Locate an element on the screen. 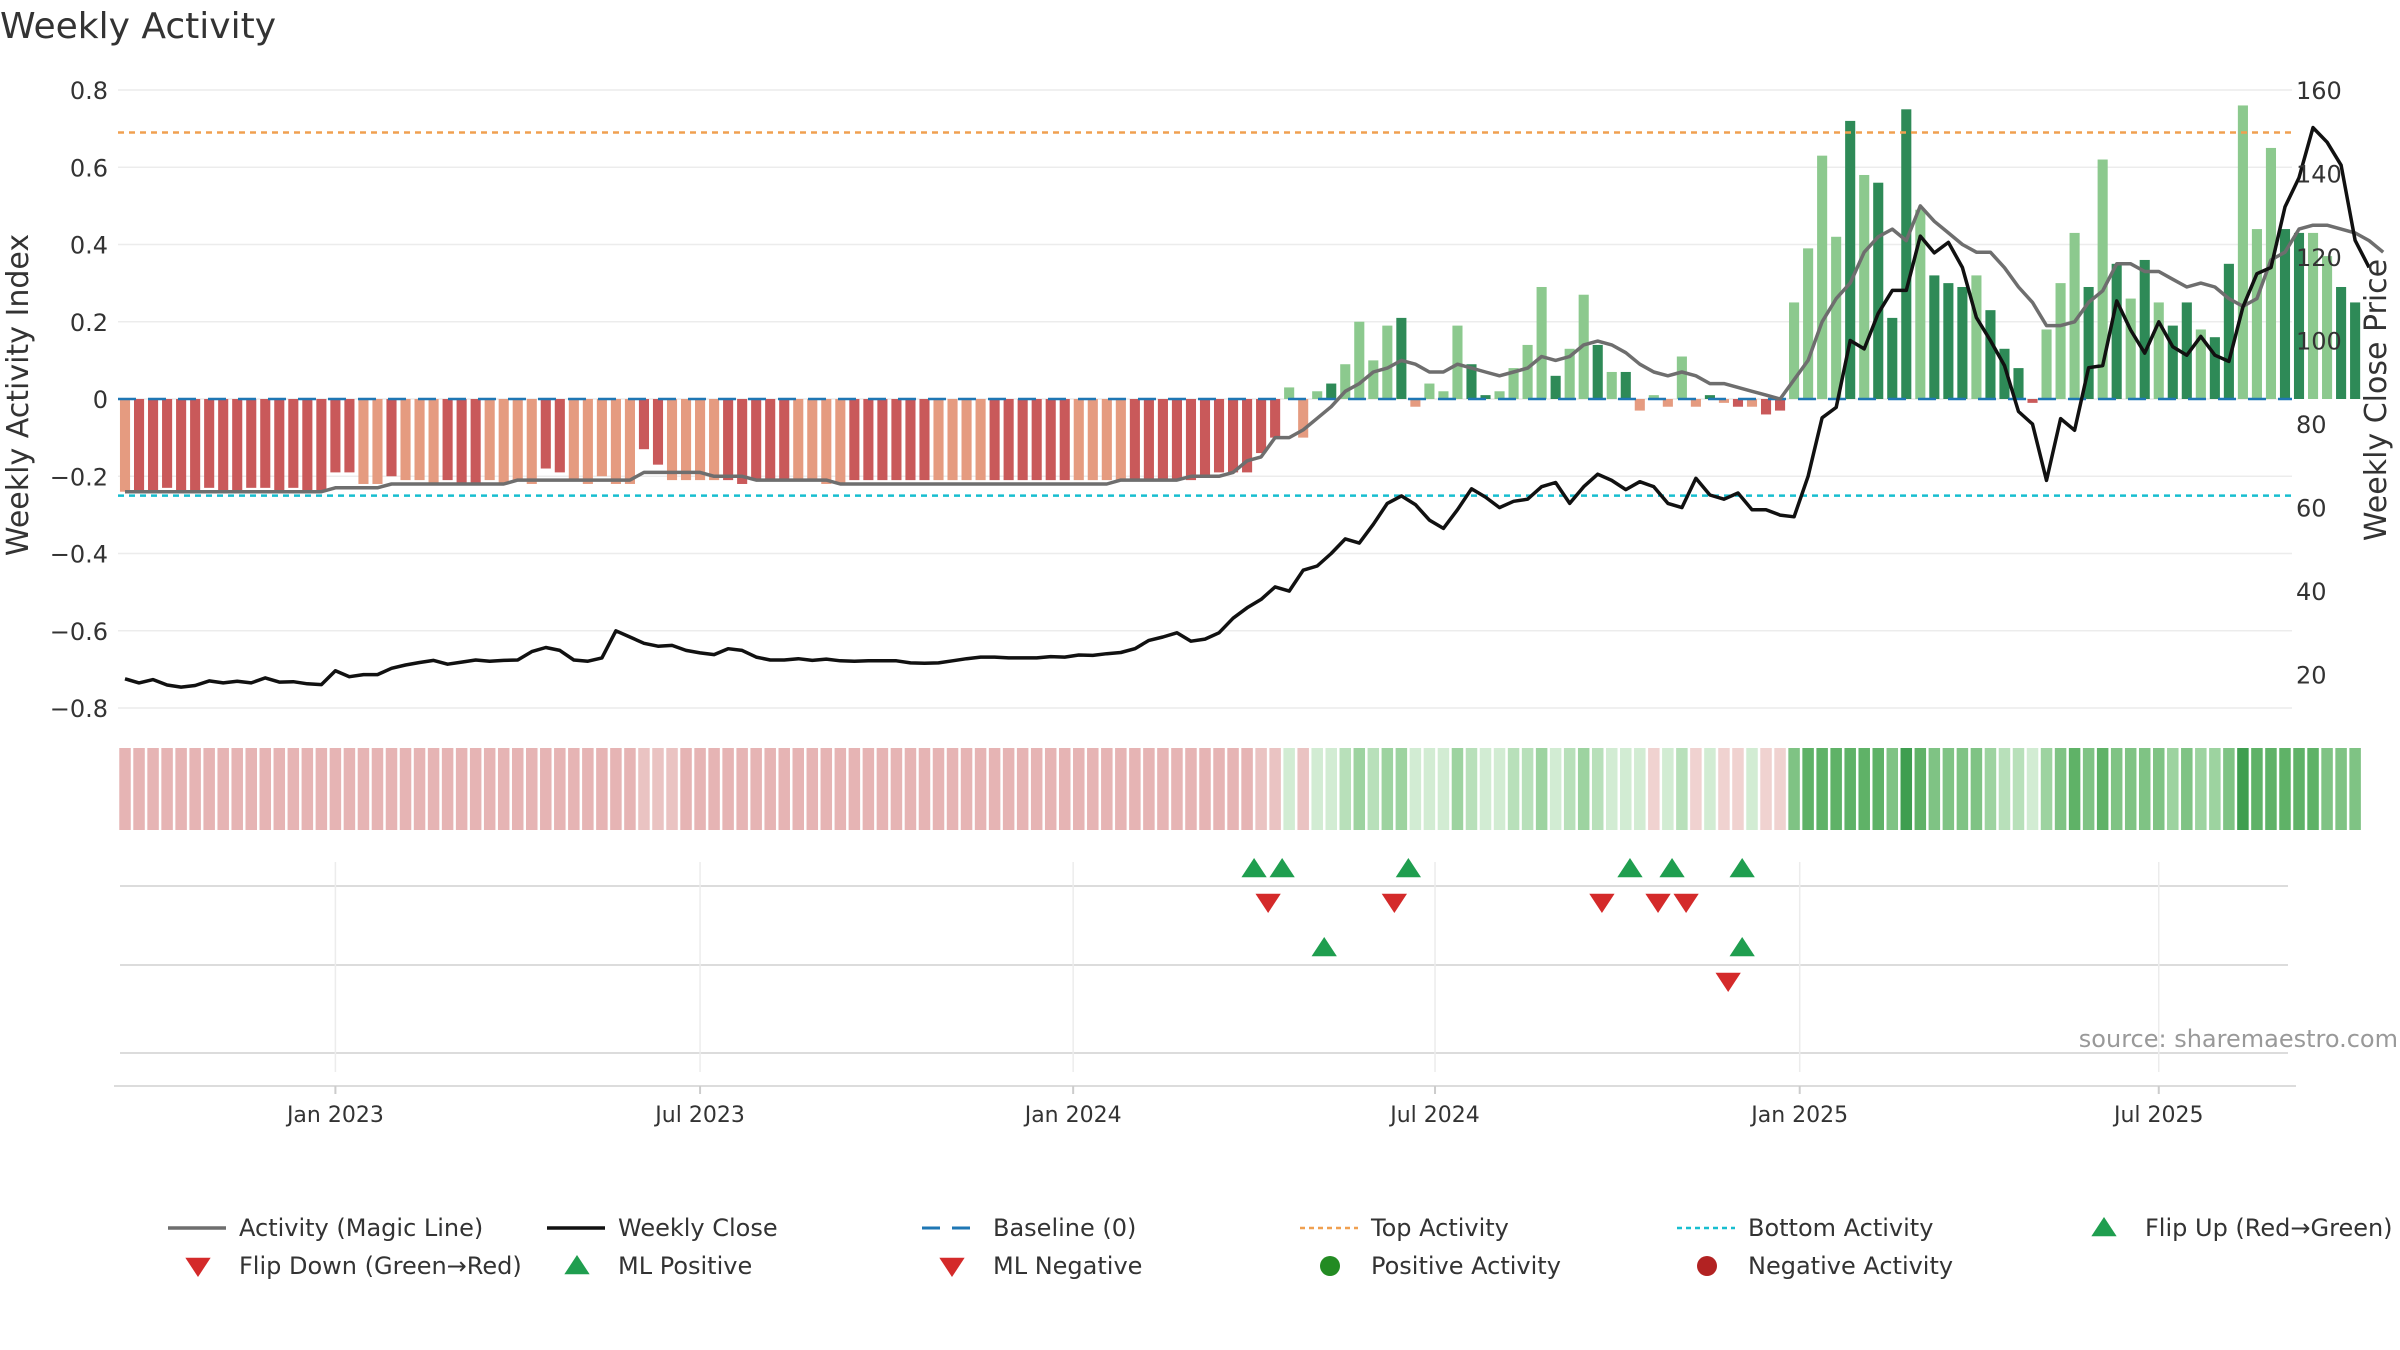 The height and width of the screenshot is (1350, 2400). activity-heat-strip is located at coordinates (1240, 789).